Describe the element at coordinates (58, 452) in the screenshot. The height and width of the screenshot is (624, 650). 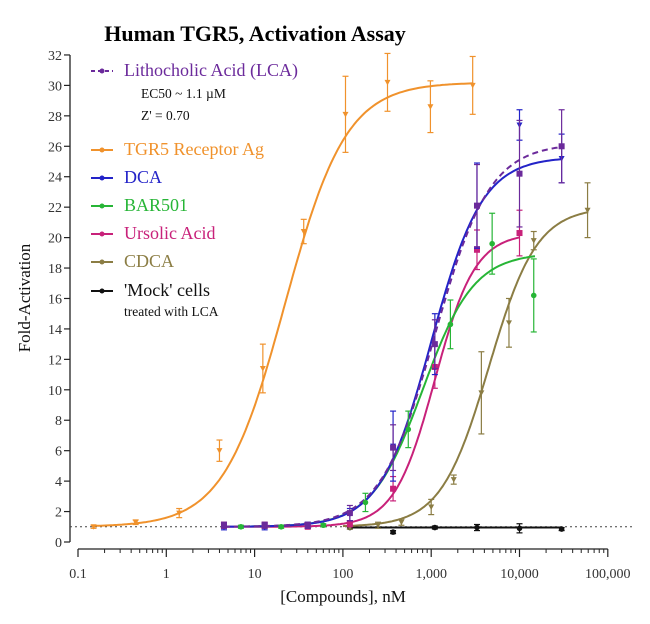
I see `y-tick-label: 6` at that location.